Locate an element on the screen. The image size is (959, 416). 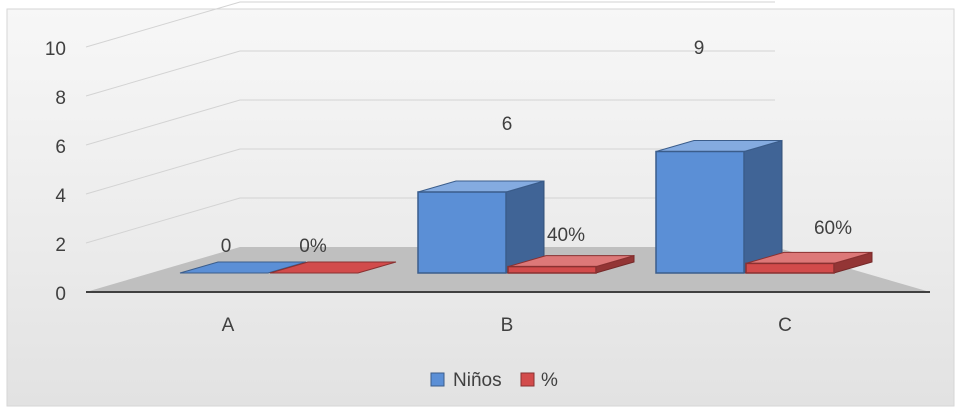
data-label: 9 is located at coordinates (699, 48).